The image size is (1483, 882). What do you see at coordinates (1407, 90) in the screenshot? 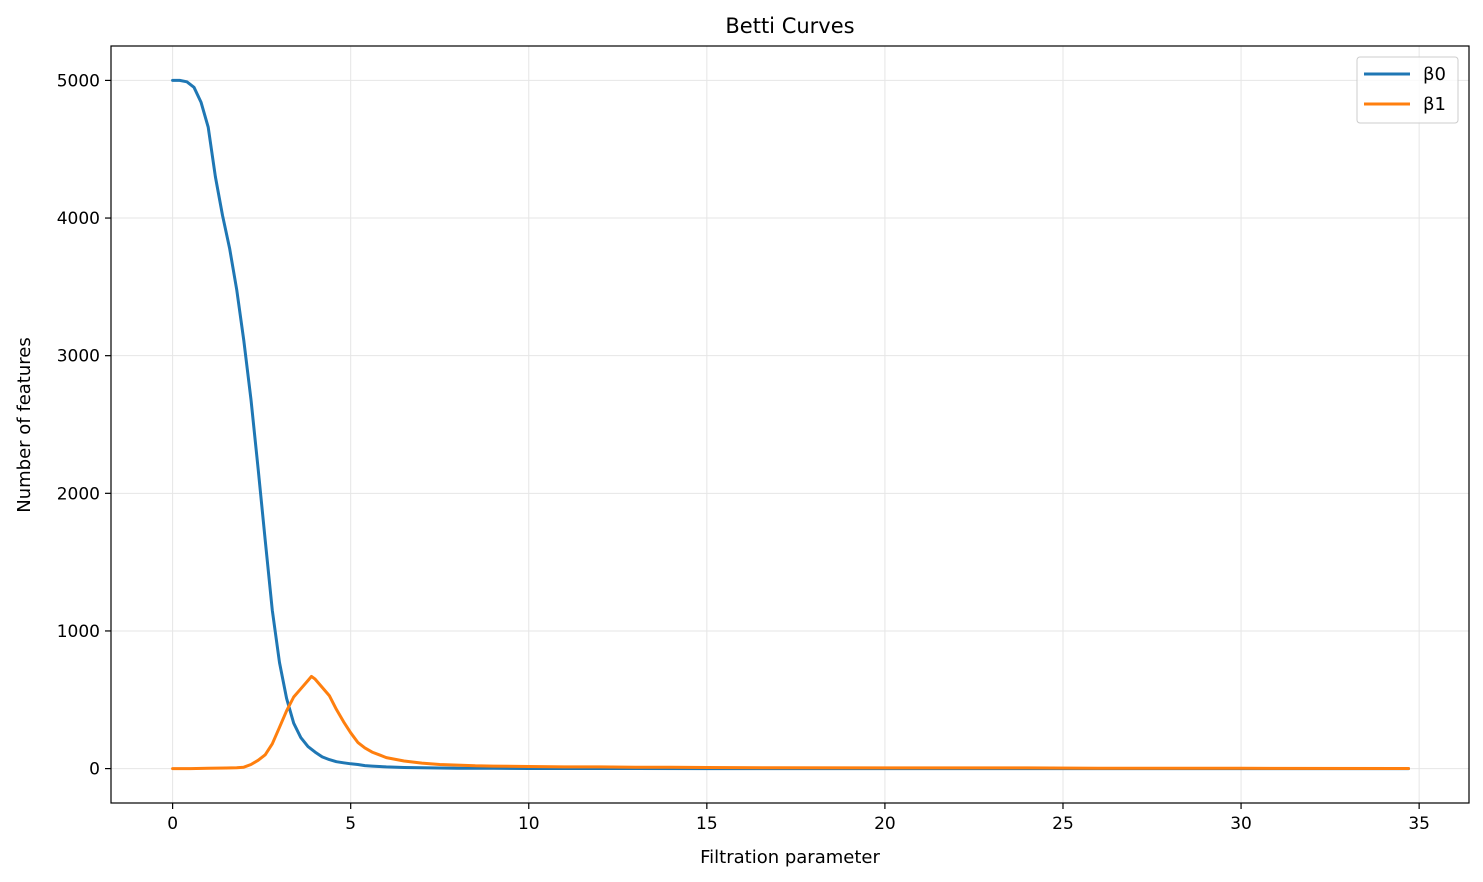
I see `legend: β0 β1` at bounding box center [1407, 90].